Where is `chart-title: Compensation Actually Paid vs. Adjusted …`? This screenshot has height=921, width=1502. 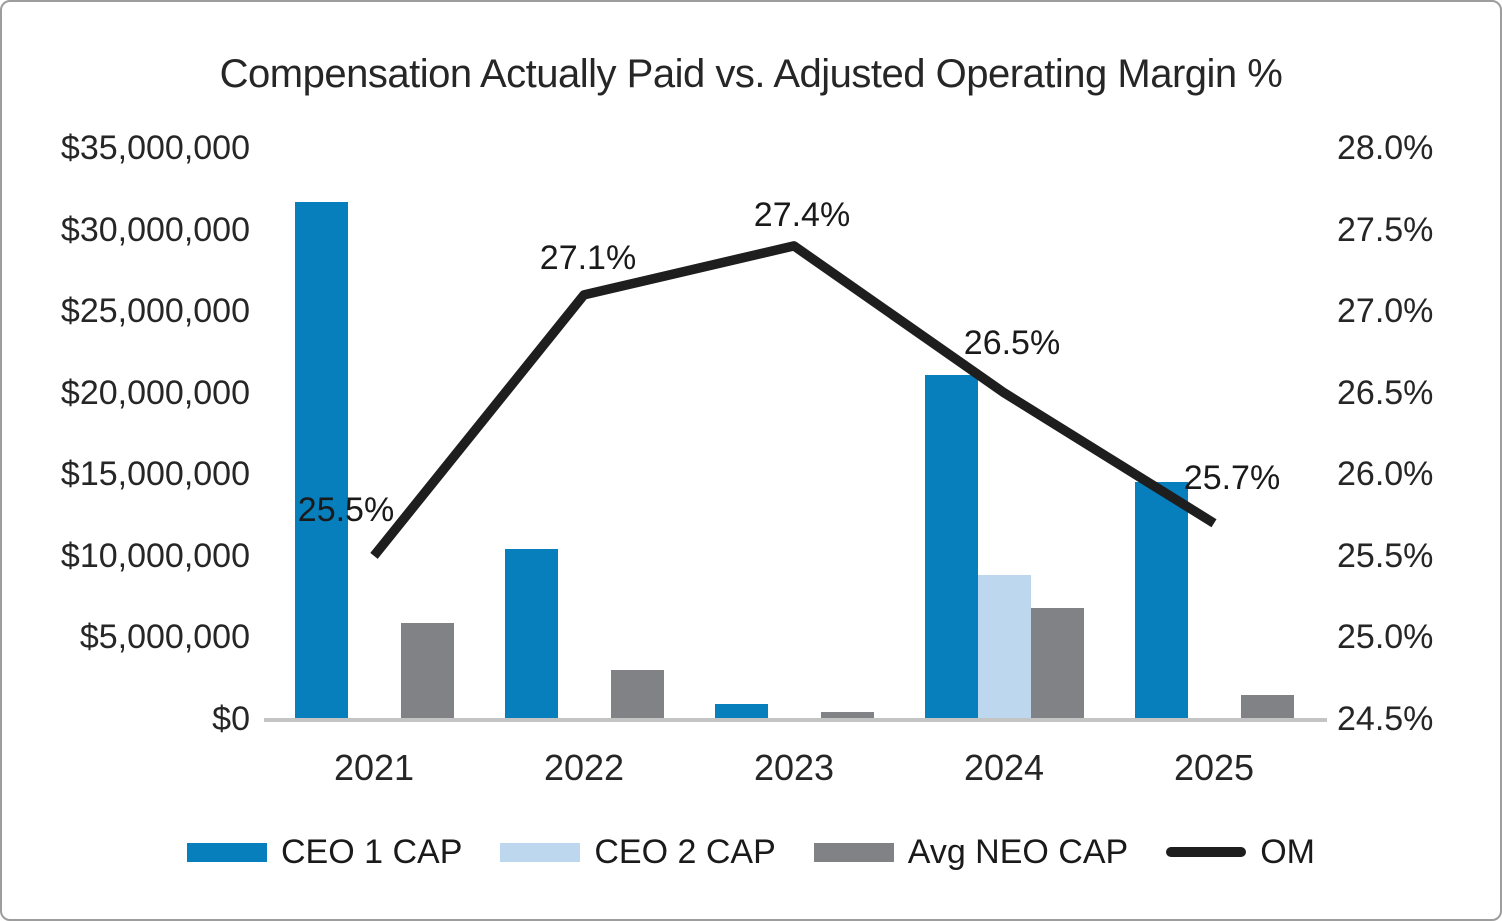 chart-title: Compensation Actually Paid vs. Adjusted … is located at coordinates (751, 74).